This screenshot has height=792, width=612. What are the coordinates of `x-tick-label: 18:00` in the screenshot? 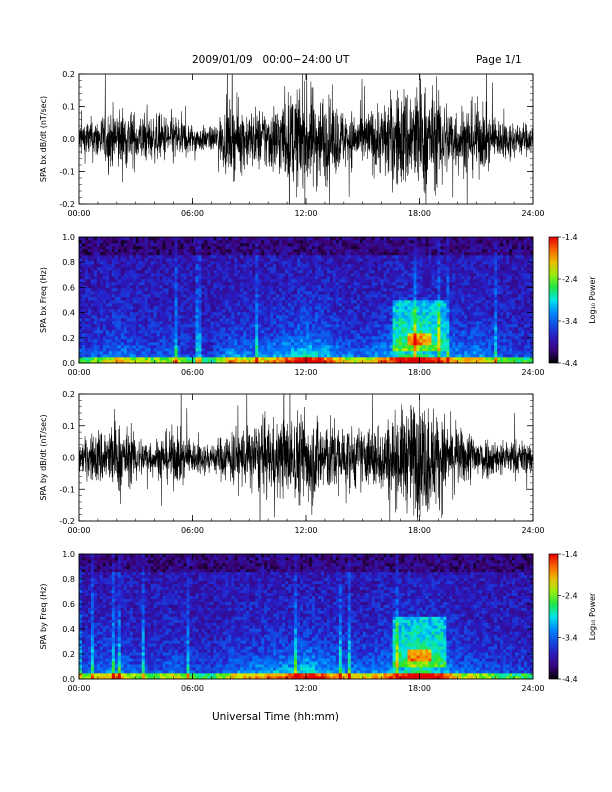 It's located at (419, 213).